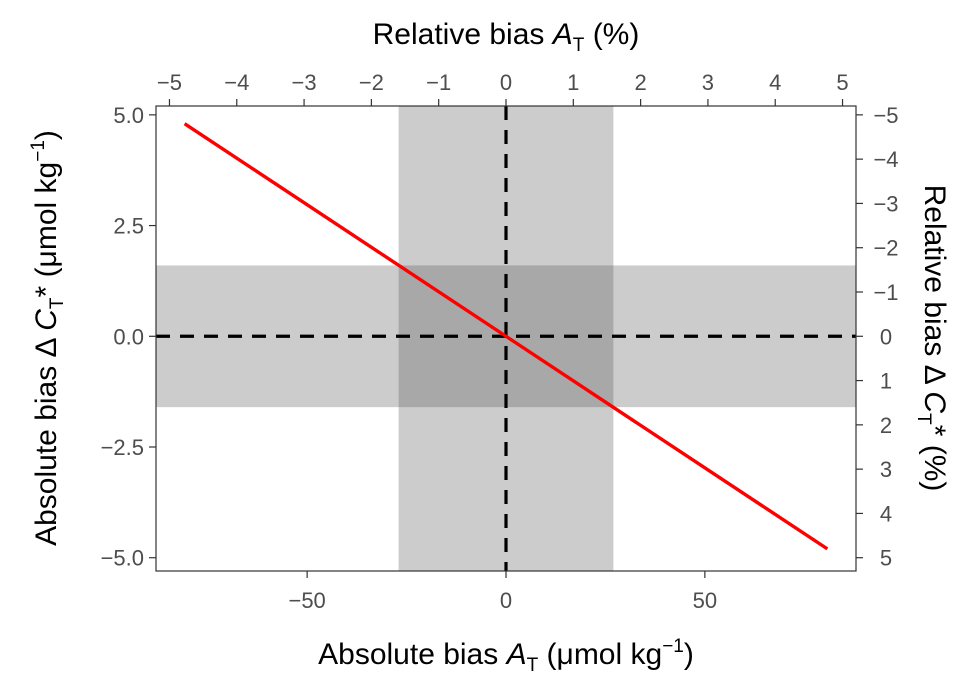  I want to click on x2-tick-label: −5, so click(169, 82).